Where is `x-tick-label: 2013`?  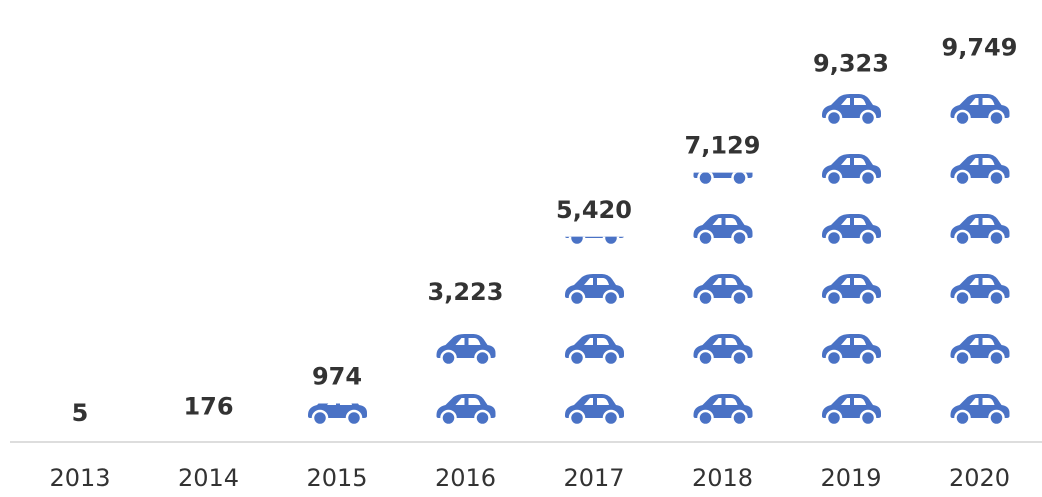
x-tick-label: 2013 is located at coordinates (79, 478).